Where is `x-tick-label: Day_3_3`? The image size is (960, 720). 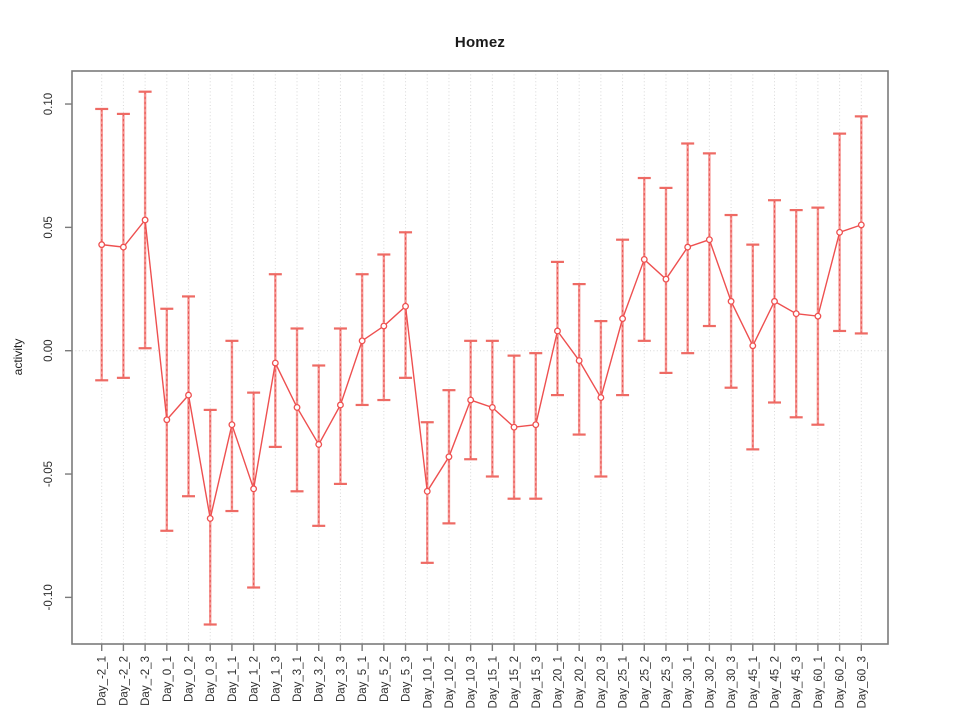
x-tick-label: Day_3_3 is located at coordinates (341, 679).